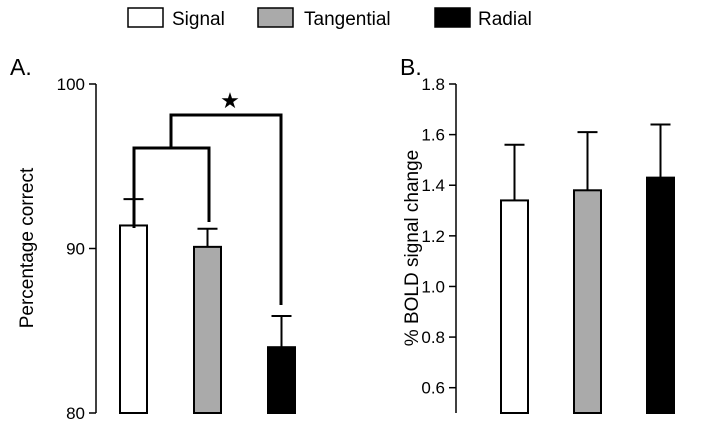 The width and height of the screenshot is (707, 424). What do you see at coordinates (133, 319) in the screenshot?
I see `panel-a-bar-signal` at bounding box center [133, 319].